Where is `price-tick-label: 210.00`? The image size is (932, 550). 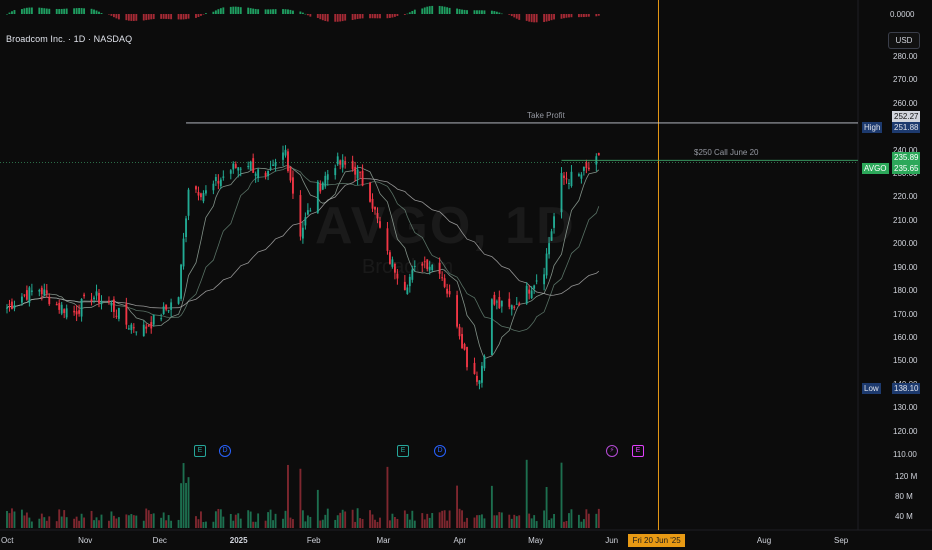 price-tick-label: 210.00 is located at coordinates (905, 220).